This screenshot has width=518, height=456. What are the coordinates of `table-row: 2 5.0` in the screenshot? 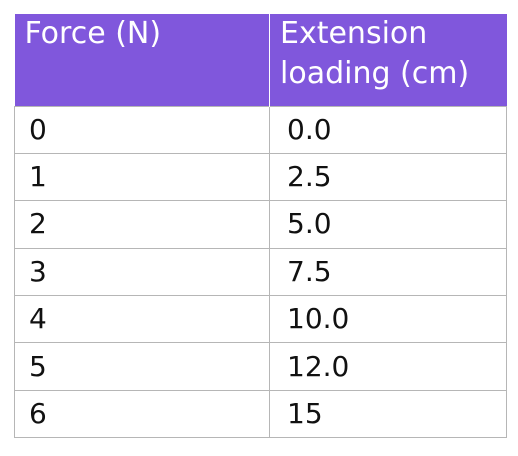 It's located at (260, 224).